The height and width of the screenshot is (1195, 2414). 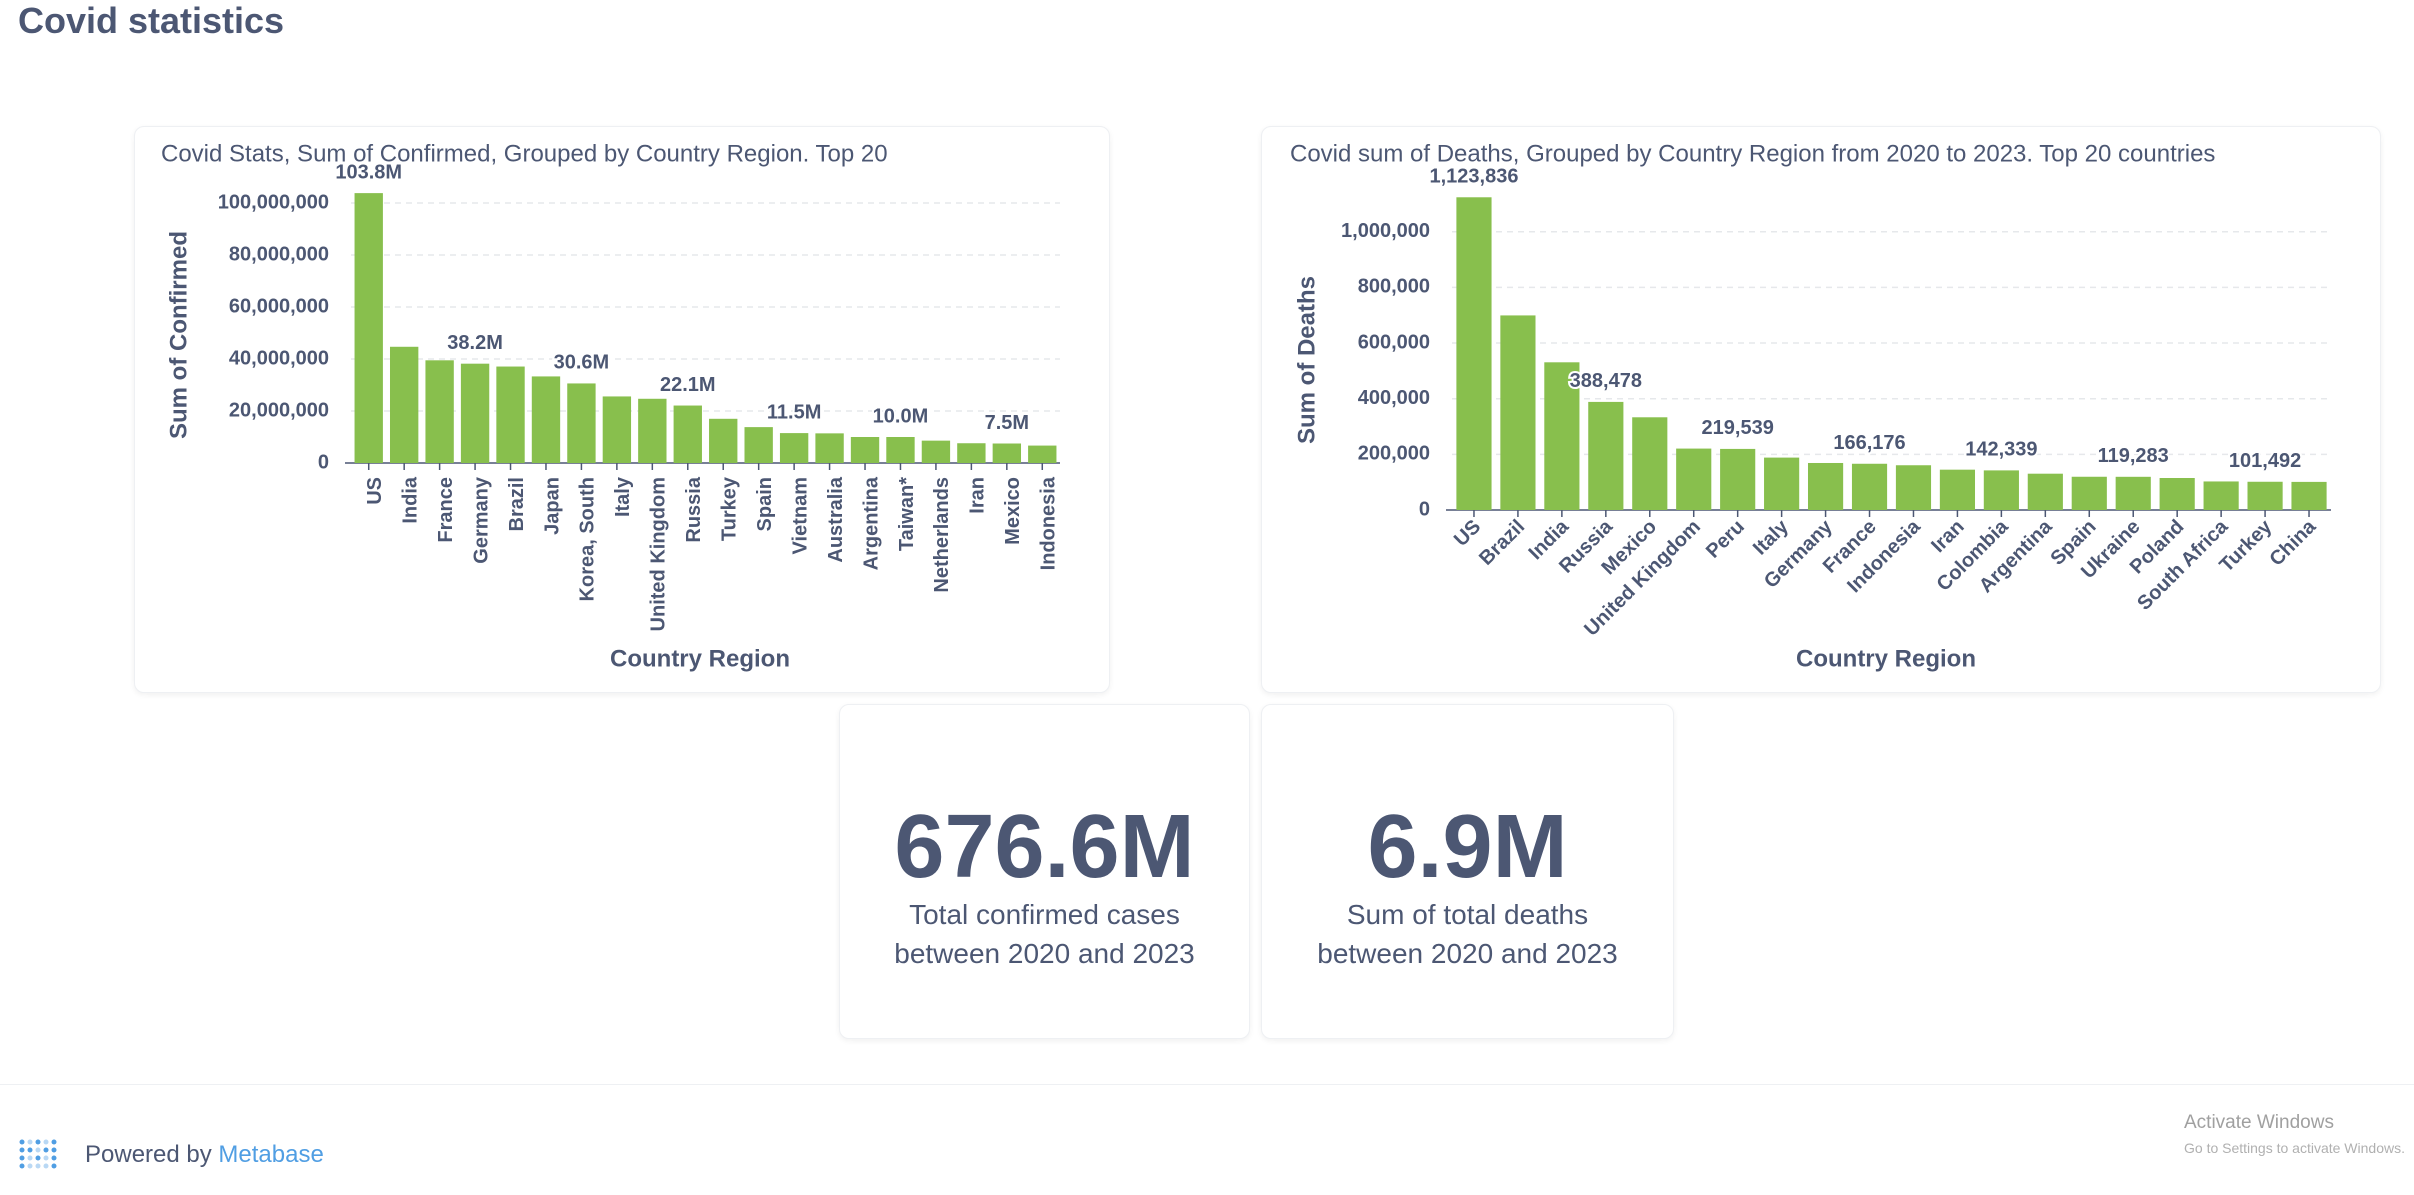 What do you see at coordinates (271, 1154) in the screenshot?
I see `brand-link: Metabase` at bounding box center [271, 1154].